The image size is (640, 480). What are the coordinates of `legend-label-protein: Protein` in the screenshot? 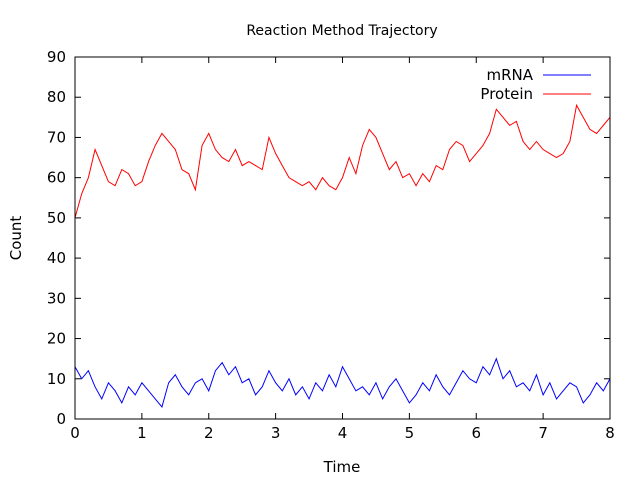 It's located at (506, 94).